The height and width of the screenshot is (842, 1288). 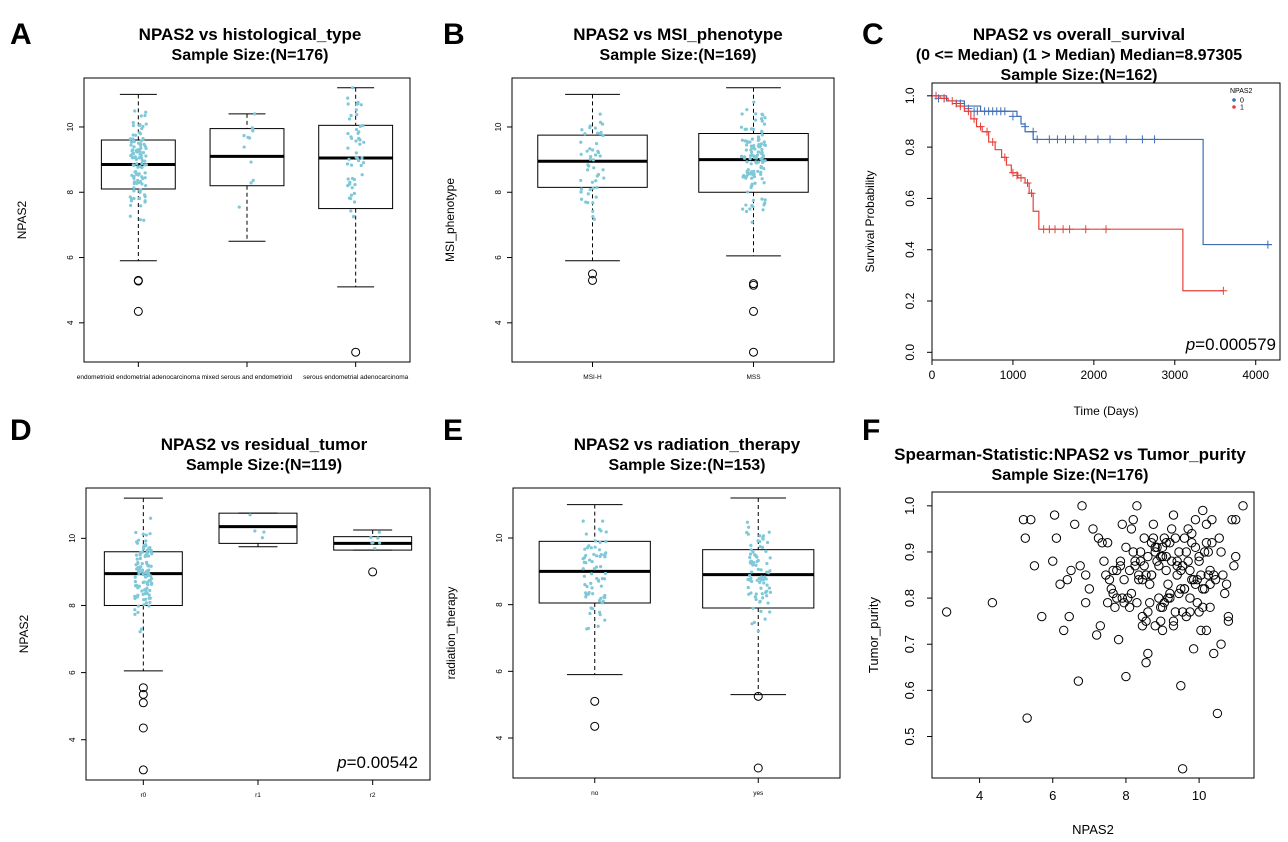 I want to click on y-tick-label-C: 0.8, so click(x=910, y=146).